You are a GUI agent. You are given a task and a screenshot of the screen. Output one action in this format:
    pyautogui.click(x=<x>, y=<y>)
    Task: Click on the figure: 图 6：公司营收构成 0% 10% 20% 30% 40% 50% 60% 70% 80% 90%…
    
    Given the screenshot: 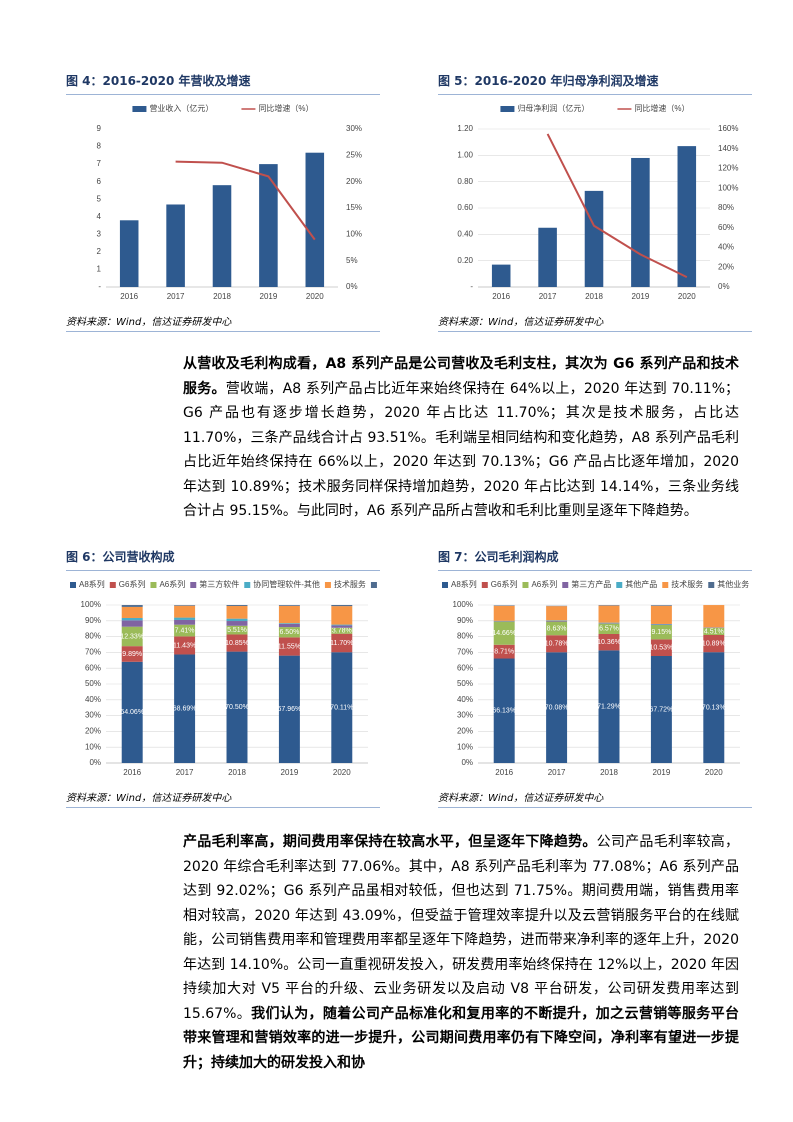 What is the action you would take?
    pyautogui.click(x=223, y=678)
    